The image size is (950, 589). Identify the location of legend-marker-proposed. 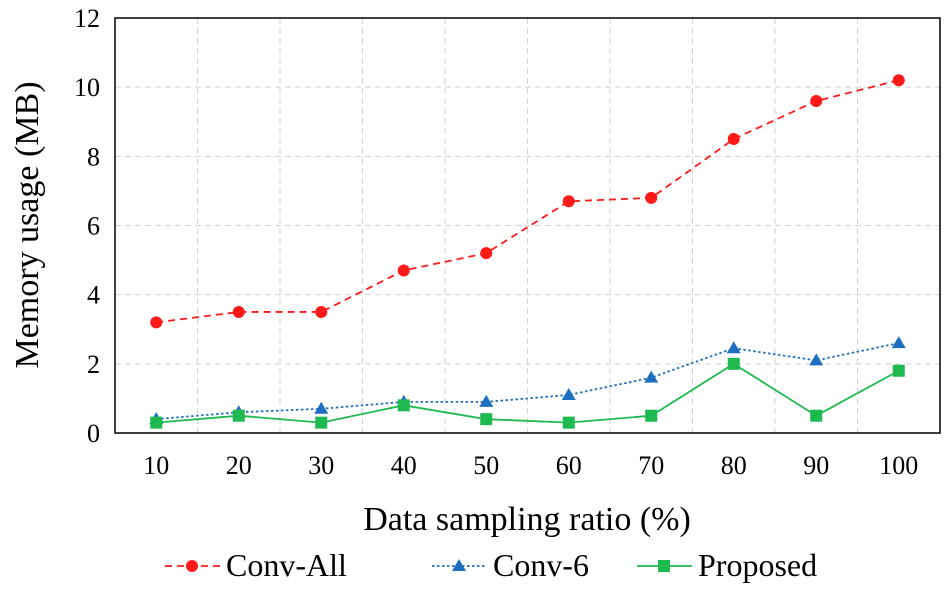
(664, 566).